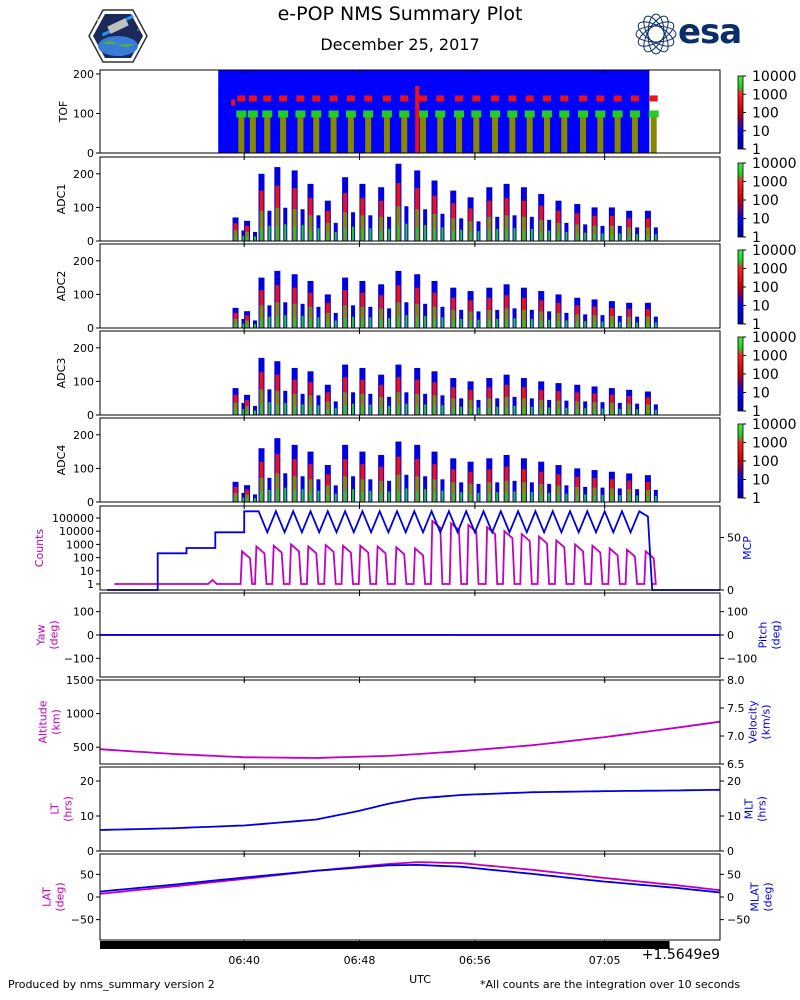 The width and height of the screenshot is (800, 1000). What do you see at coordinates (760, 722) in the screenshot?
I see `altitude_velocity-right-ylabel: Velocity (km/s)` at bounding box center [760, 722].